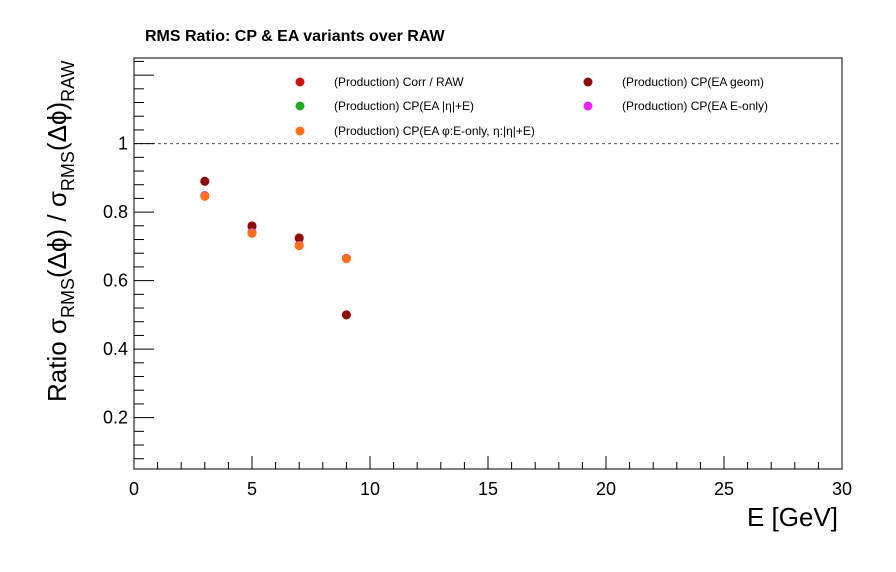 The image size is (896, 572). I want to click on x-tick-label: 30, so click(842, 489).